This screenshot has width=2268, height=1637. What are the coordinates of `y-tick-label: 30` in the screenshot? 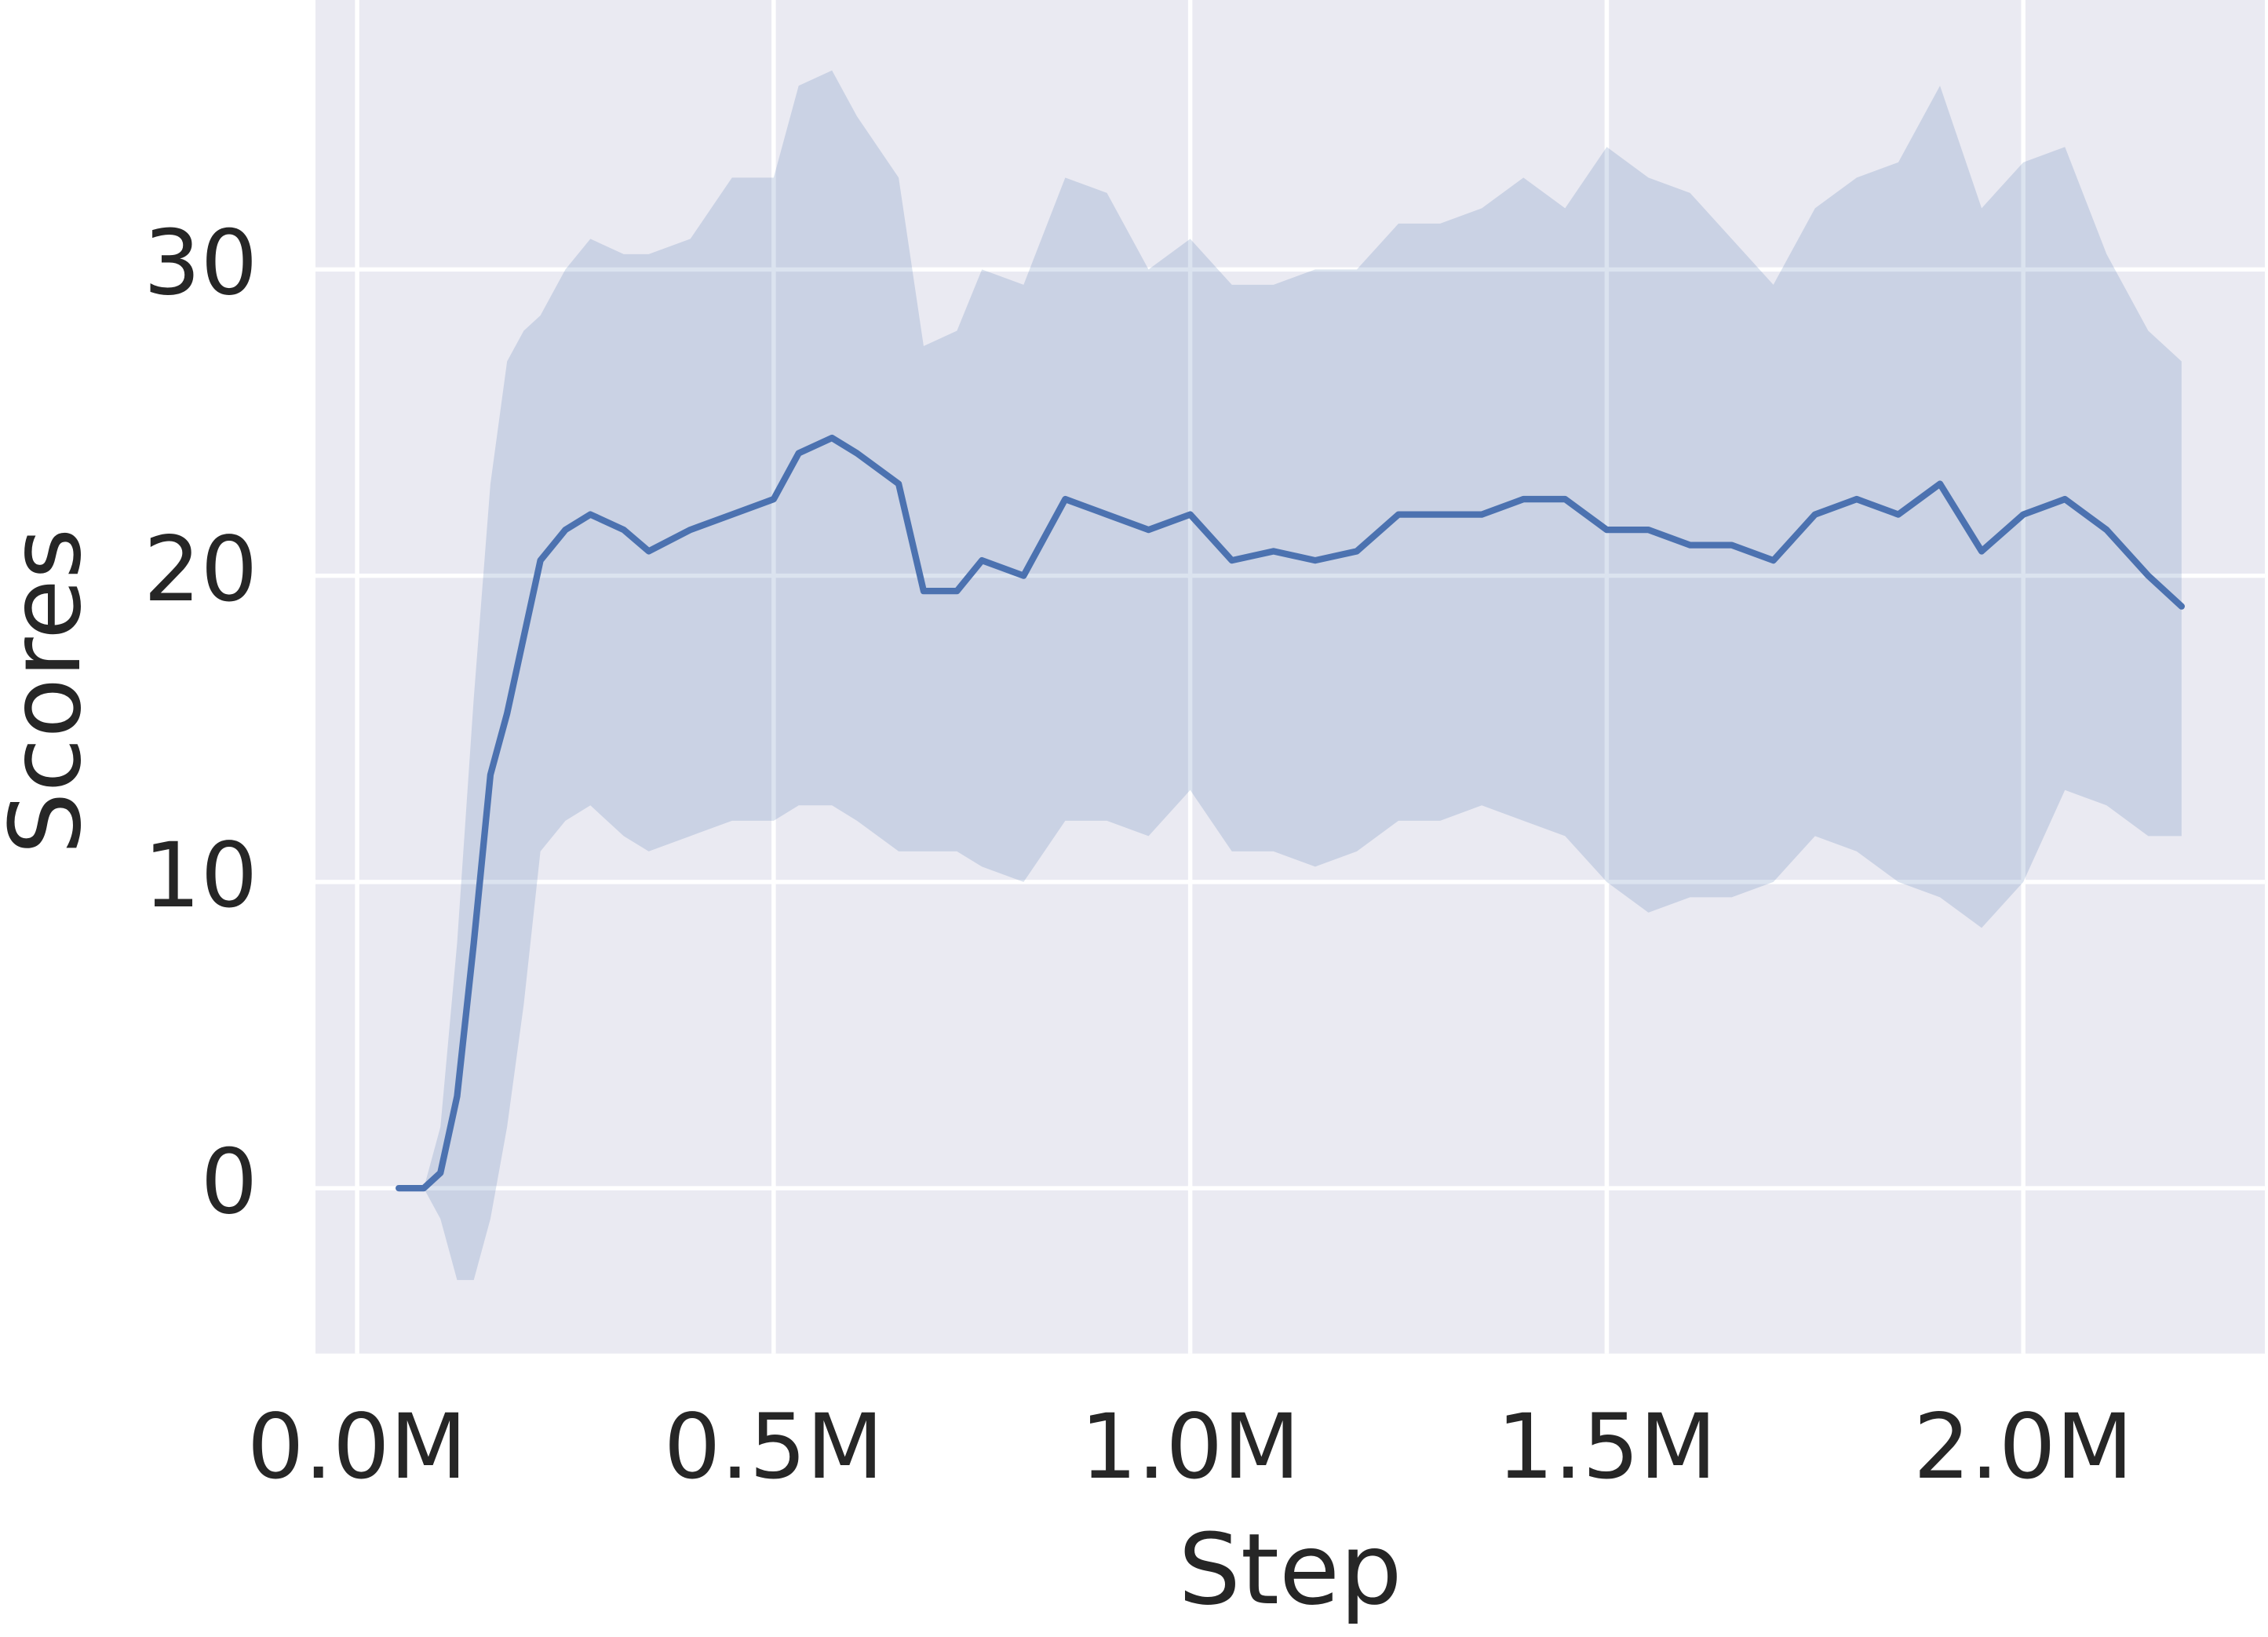 It's located at (200, 263).